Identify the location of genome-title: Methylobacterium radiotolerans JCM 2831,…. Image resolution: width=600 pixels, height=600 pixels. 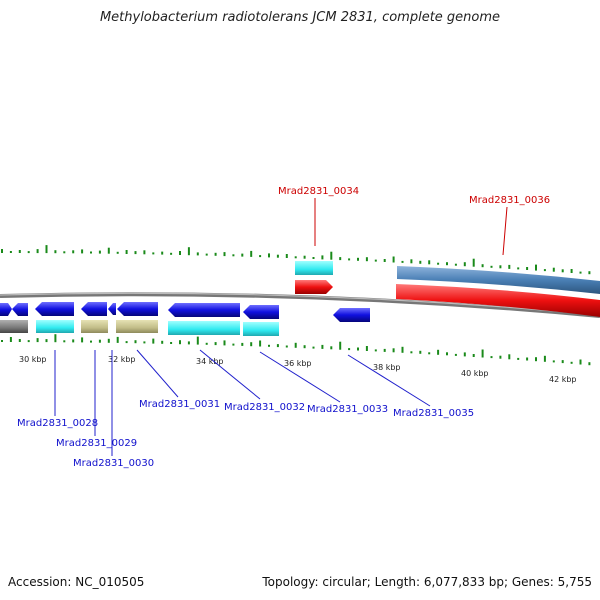
(300, 17).